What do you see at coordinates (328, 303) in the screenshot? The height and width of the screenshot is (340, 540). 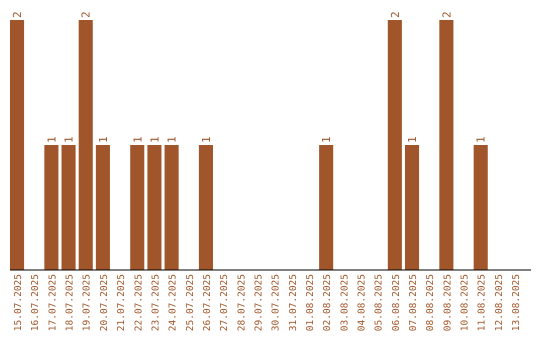 I see `x-tick-label: 02.08.2025` at bounding box center [328, 303].